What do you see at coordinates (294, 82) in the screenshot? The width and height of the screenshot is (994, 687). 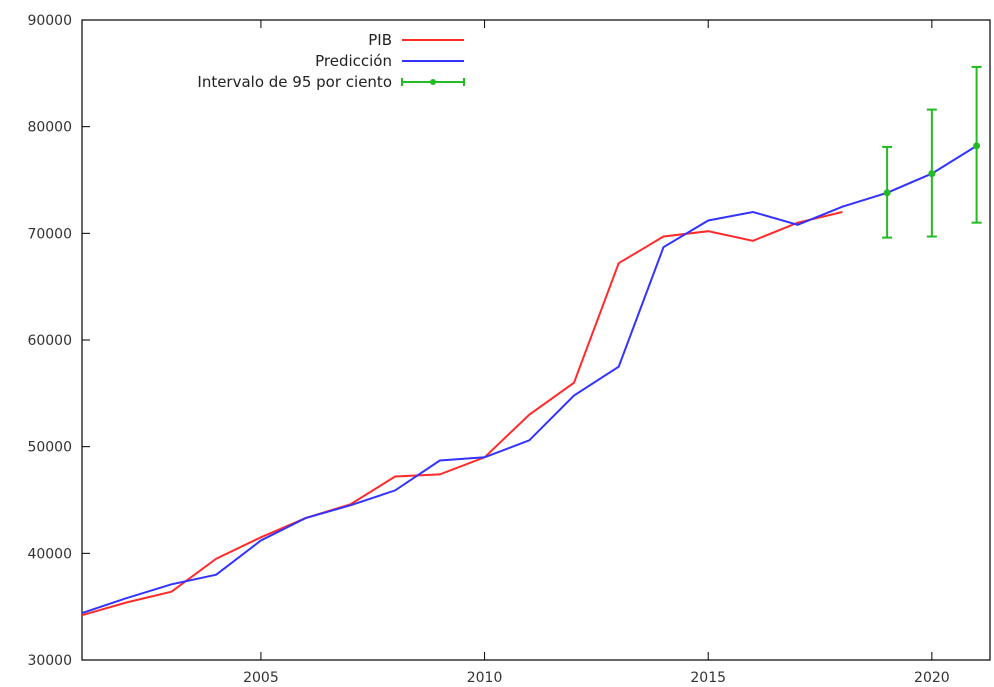 I see `legend-label: Intervalo de 95 por ciento` at bounding box center [294, 82].